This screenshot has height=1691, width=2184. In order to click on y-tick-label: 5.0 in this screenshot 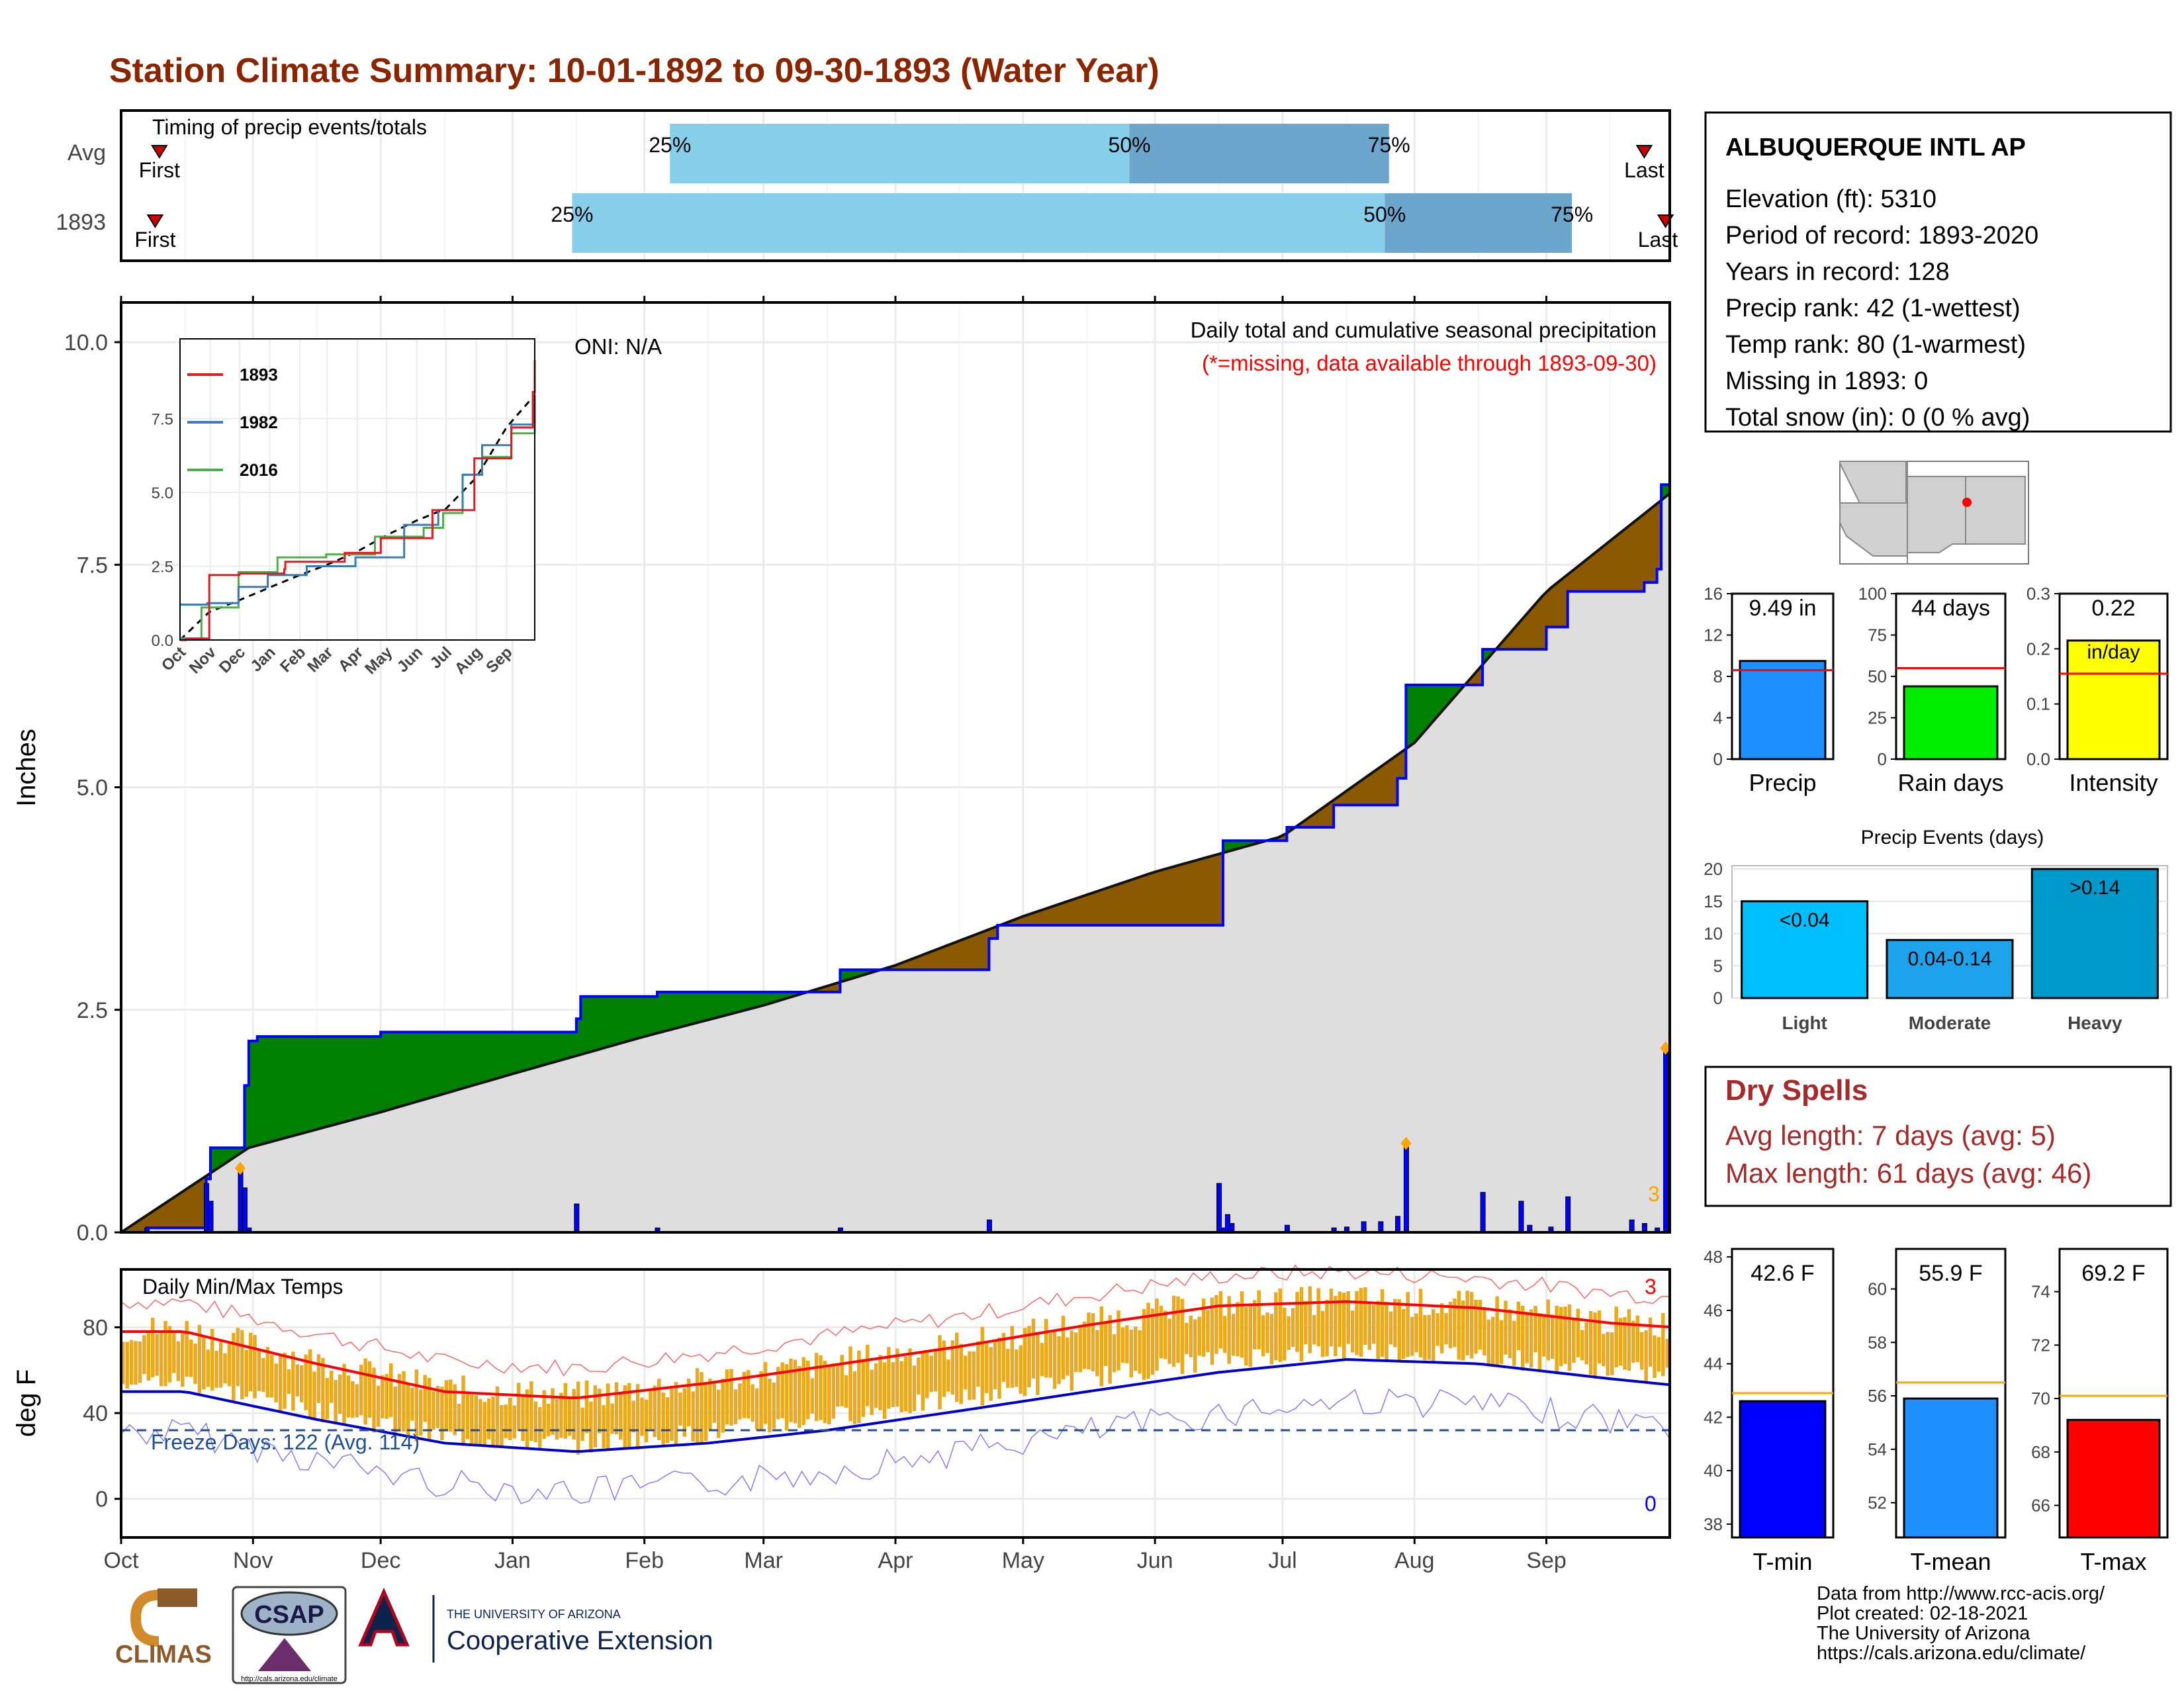, I will do `click(92, 789)`.